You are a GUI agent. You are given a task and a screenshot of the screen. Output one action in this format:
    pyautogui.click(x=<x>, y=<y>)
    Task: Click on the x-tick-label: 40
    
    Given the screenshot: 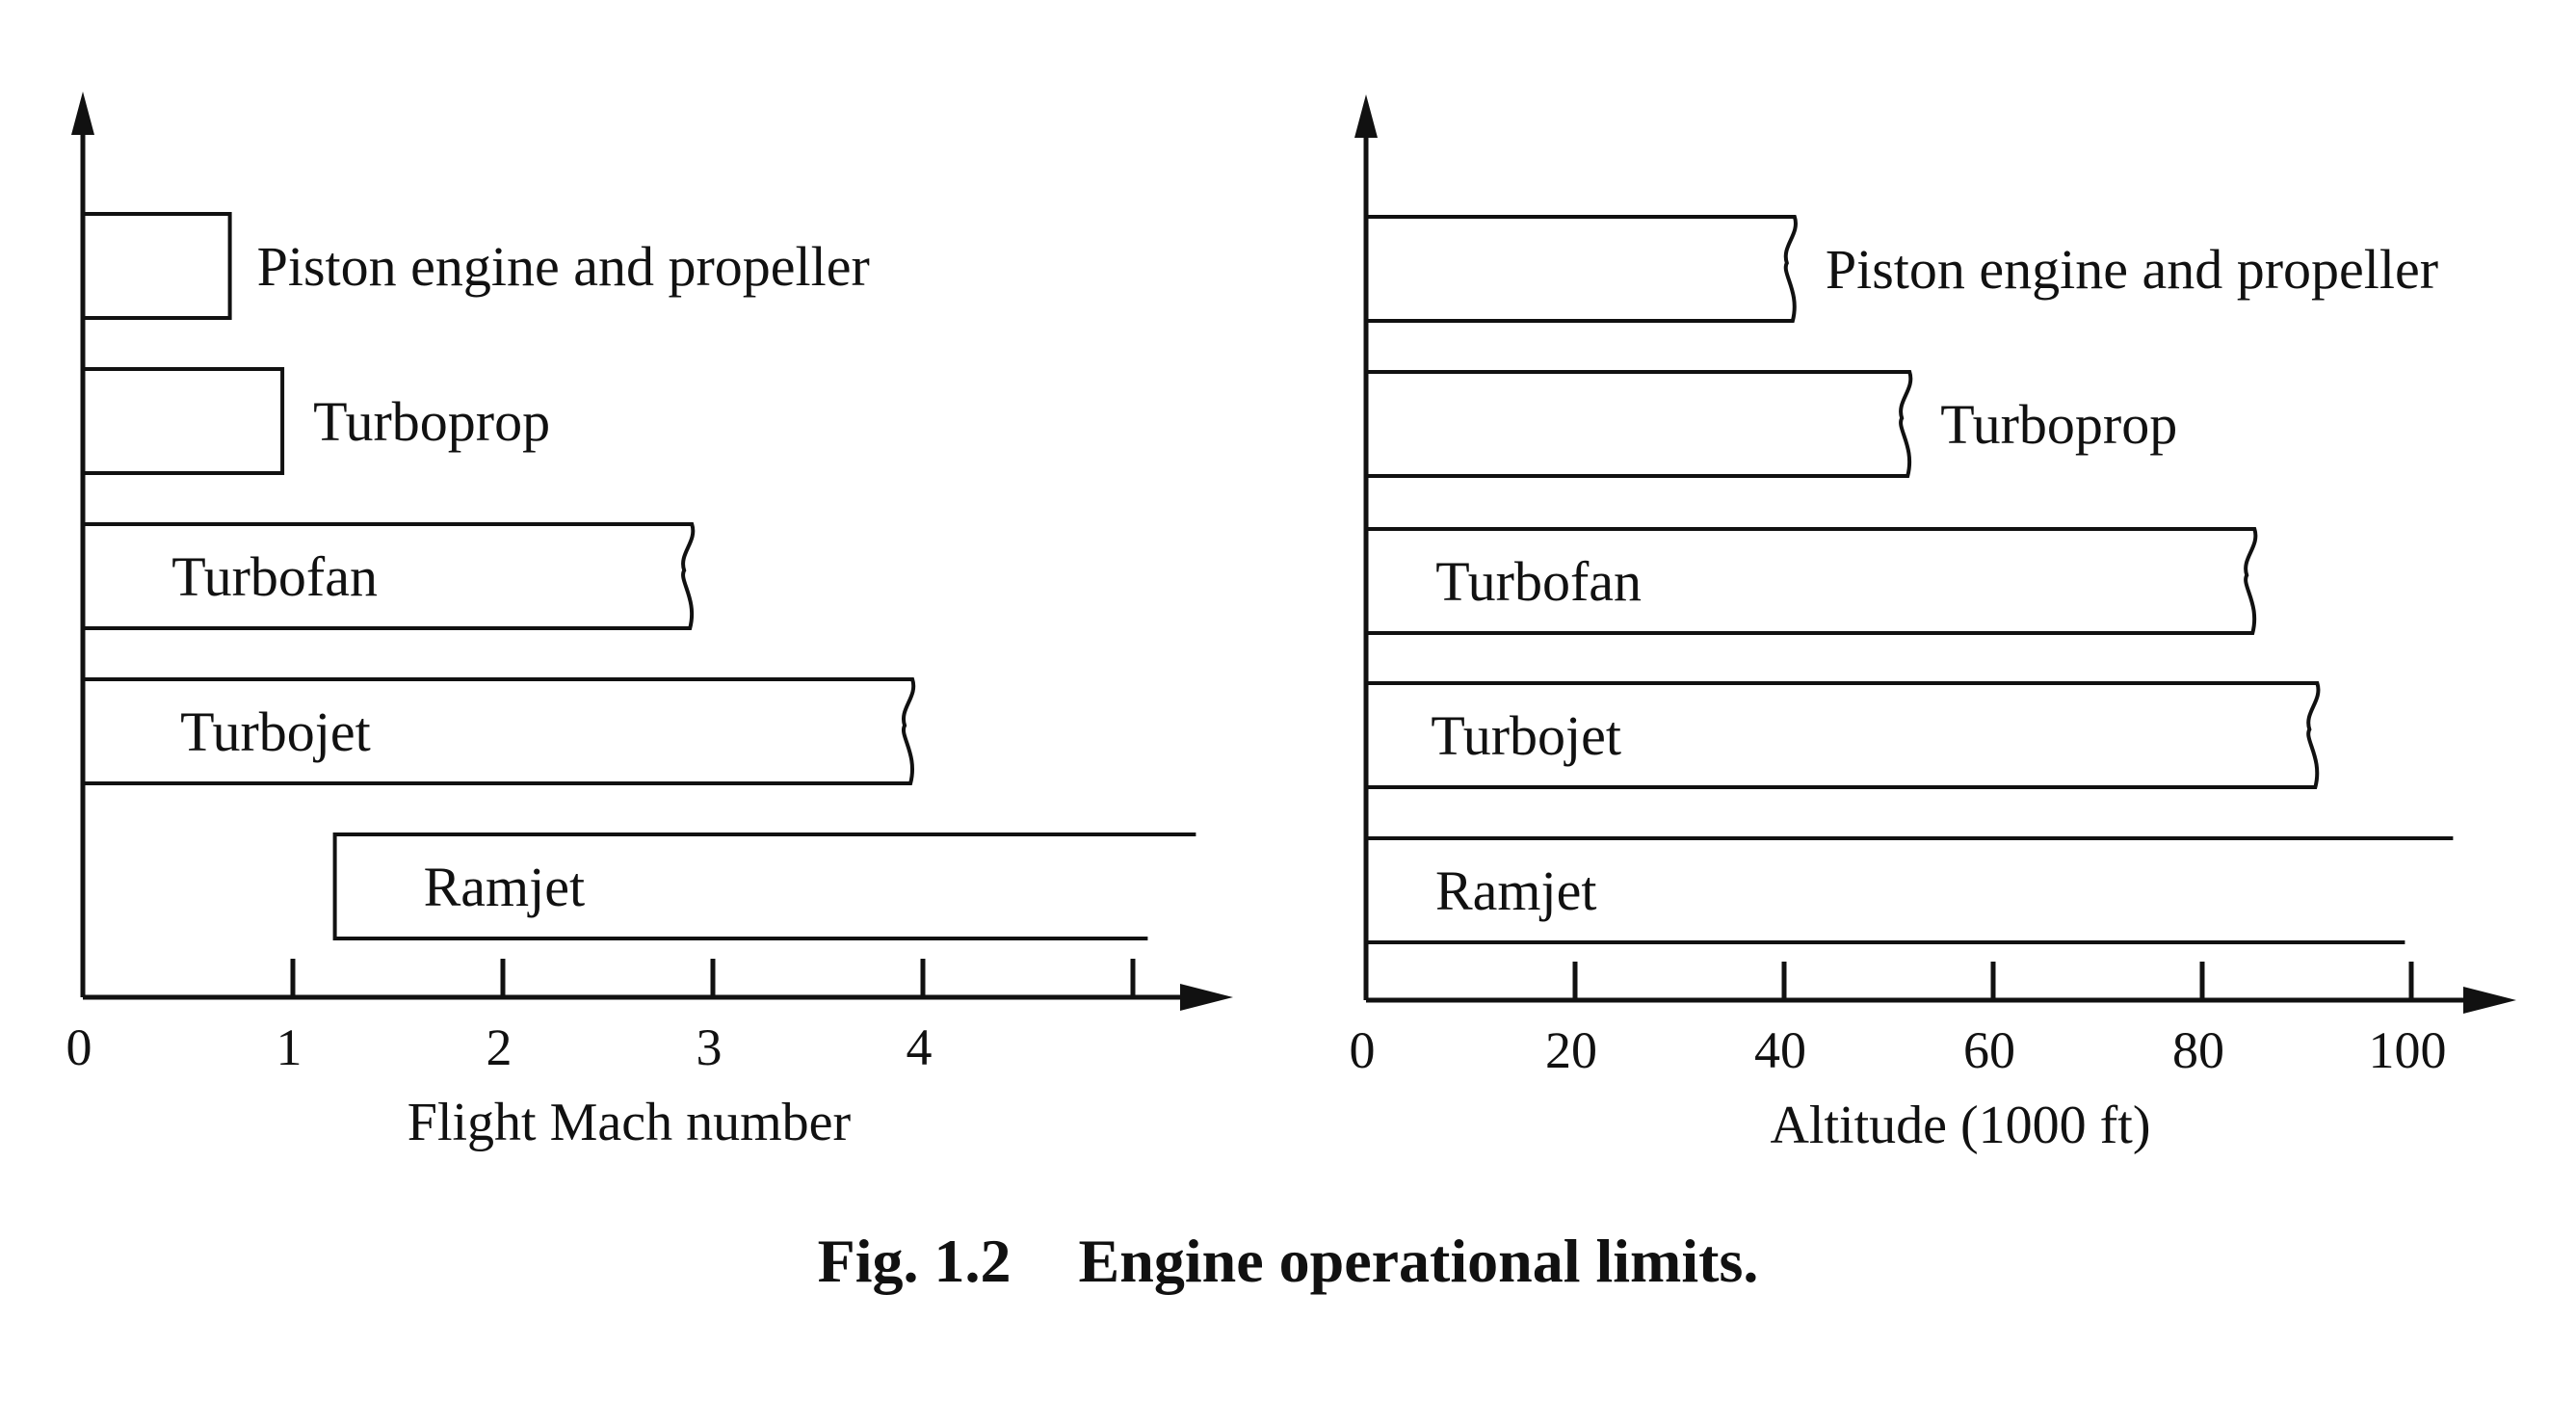 What is the action you would take?
    pyautogui.click(x=1780, y=1050)
    